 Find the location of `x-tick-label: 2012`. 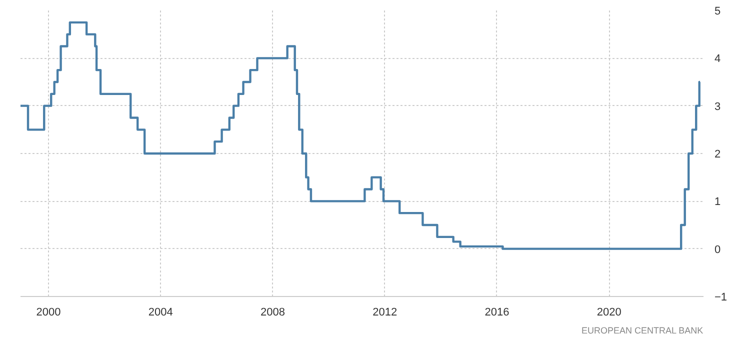

x-tick-label: 2012 is located at coordinates (385, 312).